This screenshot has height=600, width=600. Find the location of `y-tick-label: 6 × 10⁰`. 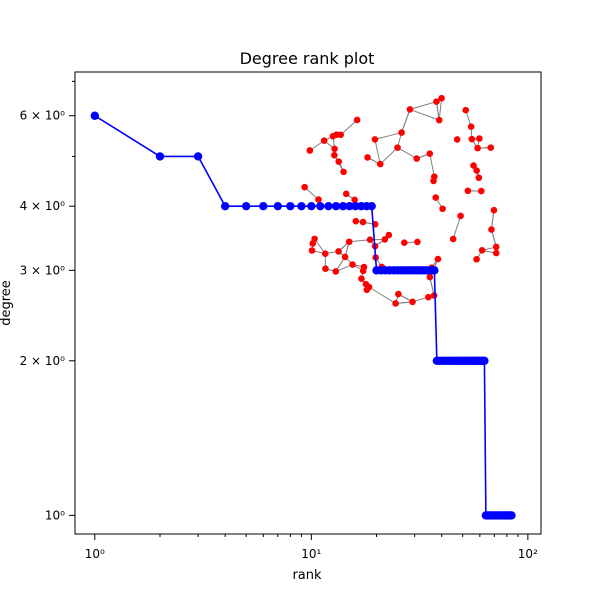

y-tick-label: 6 × 10⁰ is located at coordinates (43, 116).